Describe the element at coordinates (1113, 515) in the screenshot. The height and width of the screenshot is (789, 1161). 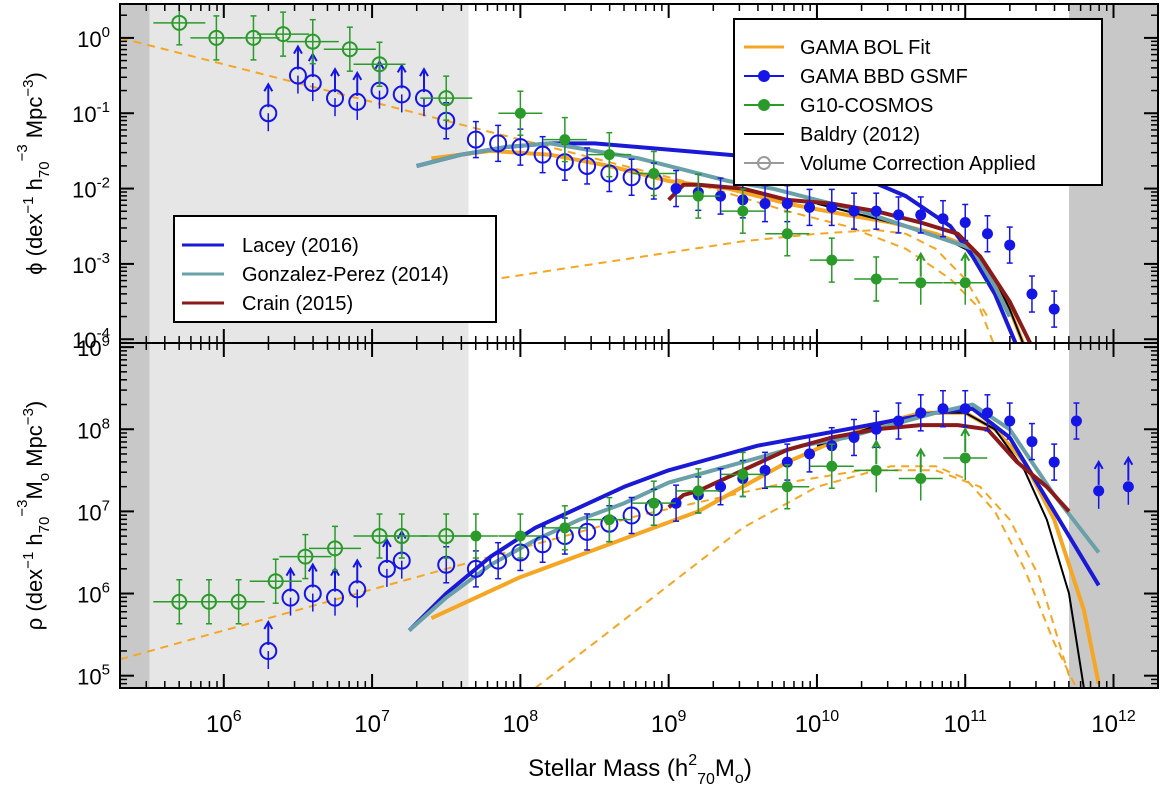
I see `excluded-band-right` at that location.